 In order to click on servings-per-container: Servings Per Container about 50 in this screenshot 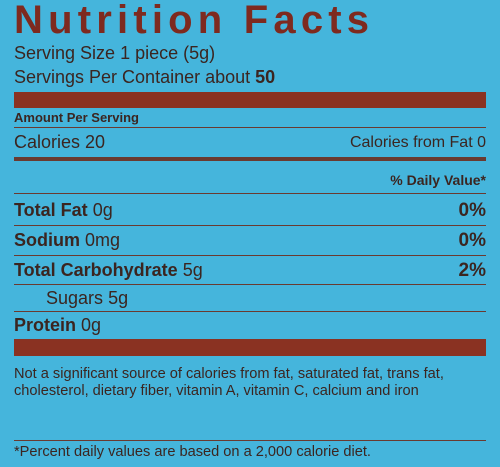, I will do `click(144, 77)`.